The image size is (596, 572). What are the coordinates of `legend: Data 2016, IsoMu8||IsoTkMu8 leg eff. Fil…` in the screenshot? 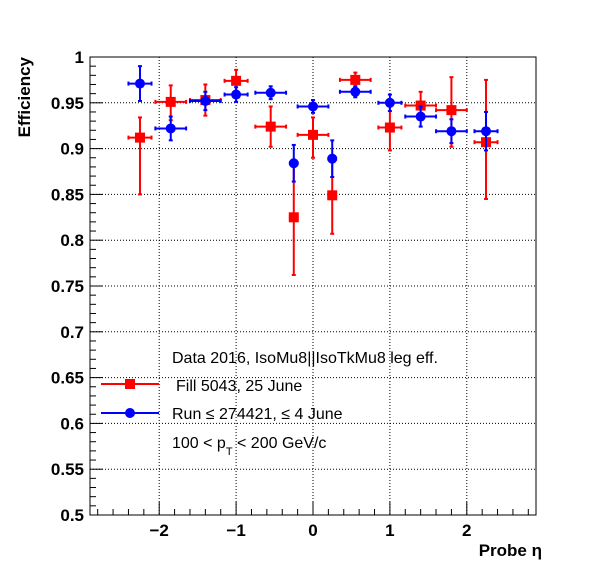 It's located at (269, 404).